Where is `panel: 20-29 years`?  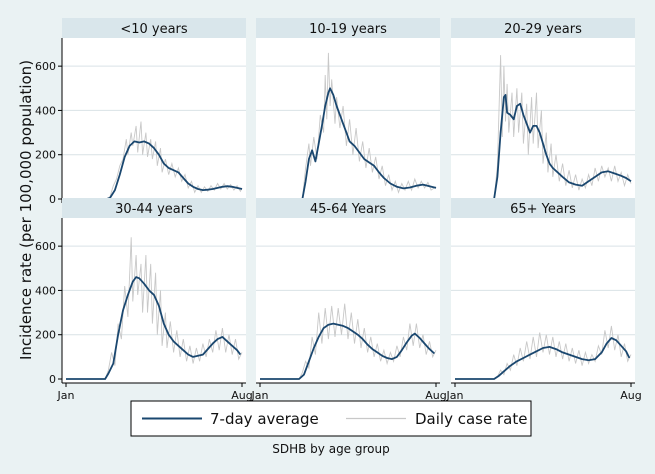
panel: 20-29 years is located at coordinates (543, 110).